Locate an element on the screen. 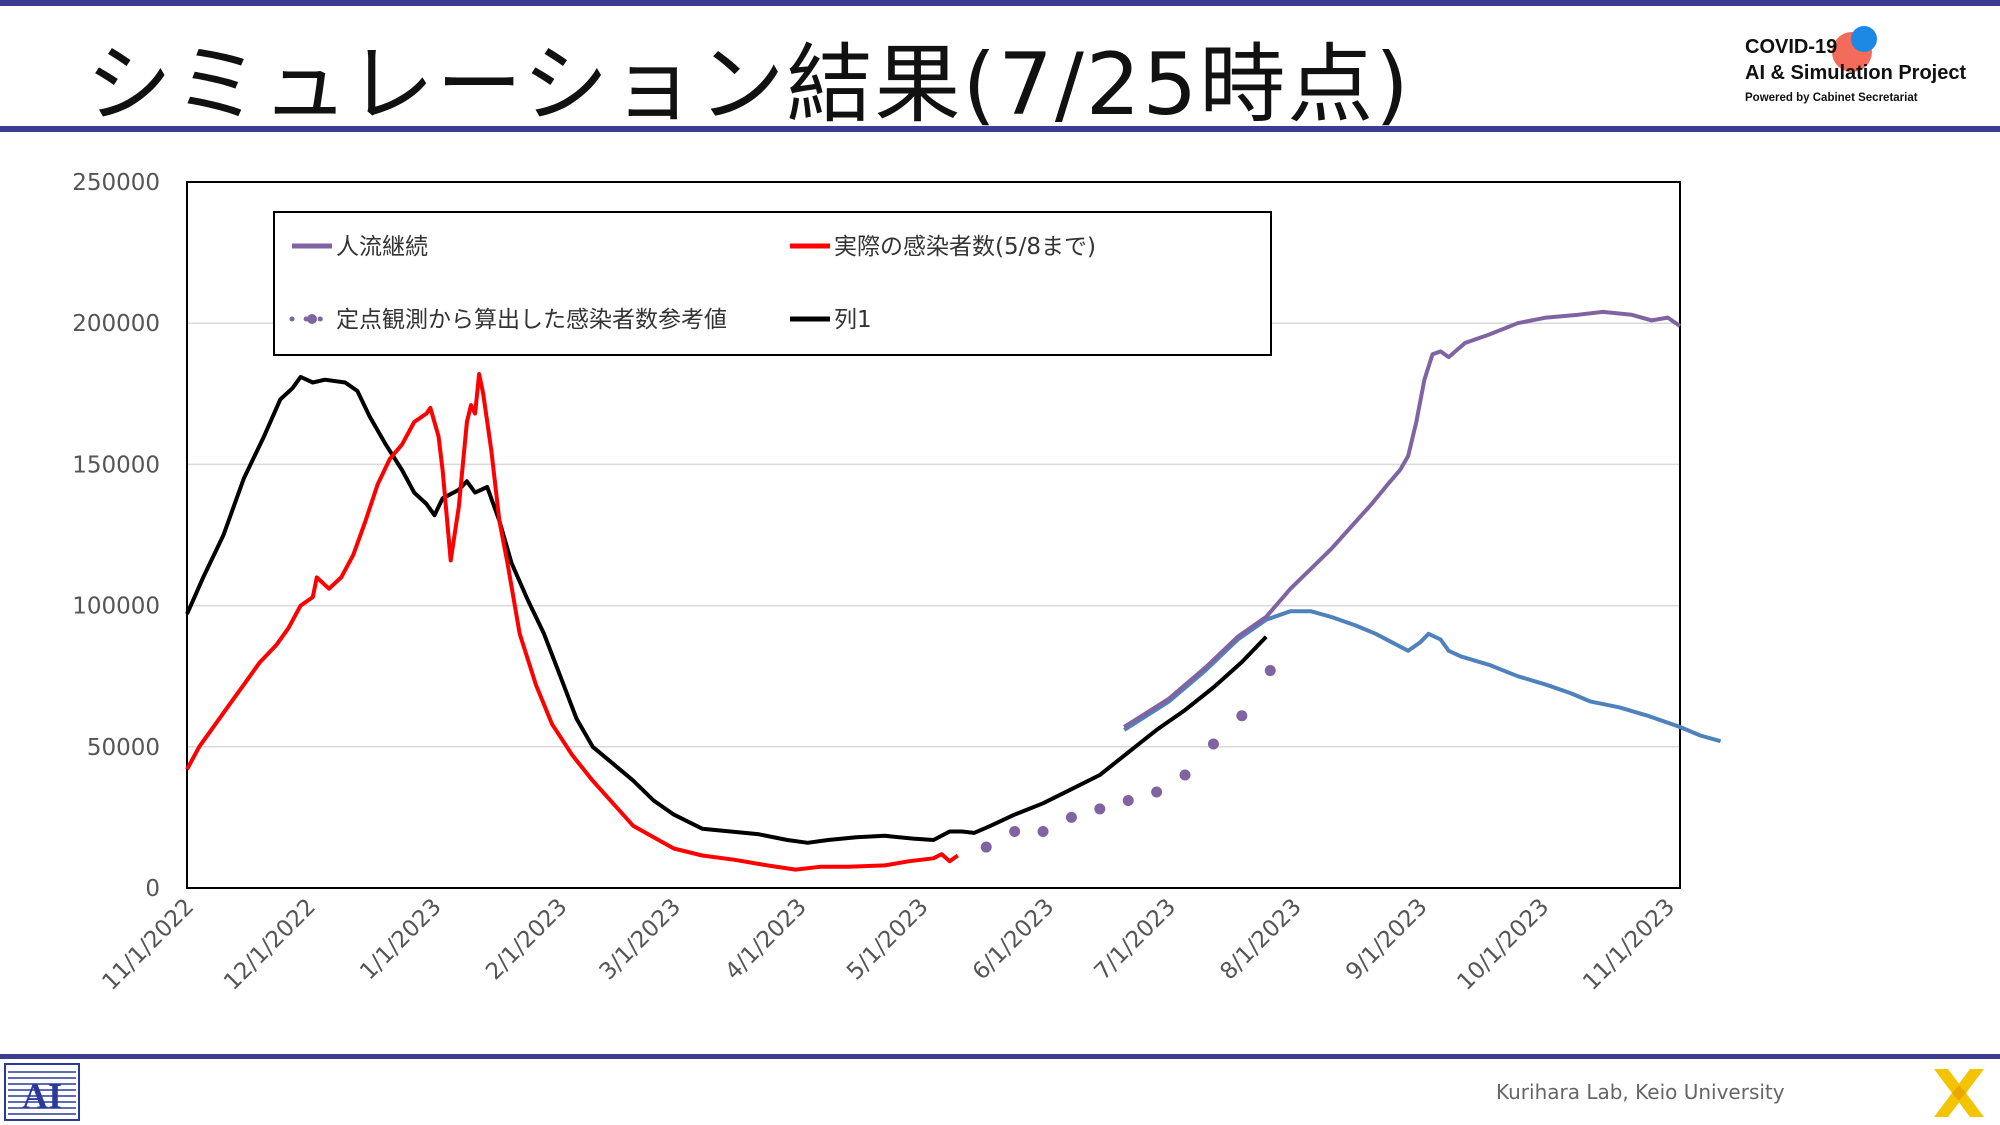 This screenshot has width=2000, height=1125. footer-rule is located at coordinates (1000, 1056).